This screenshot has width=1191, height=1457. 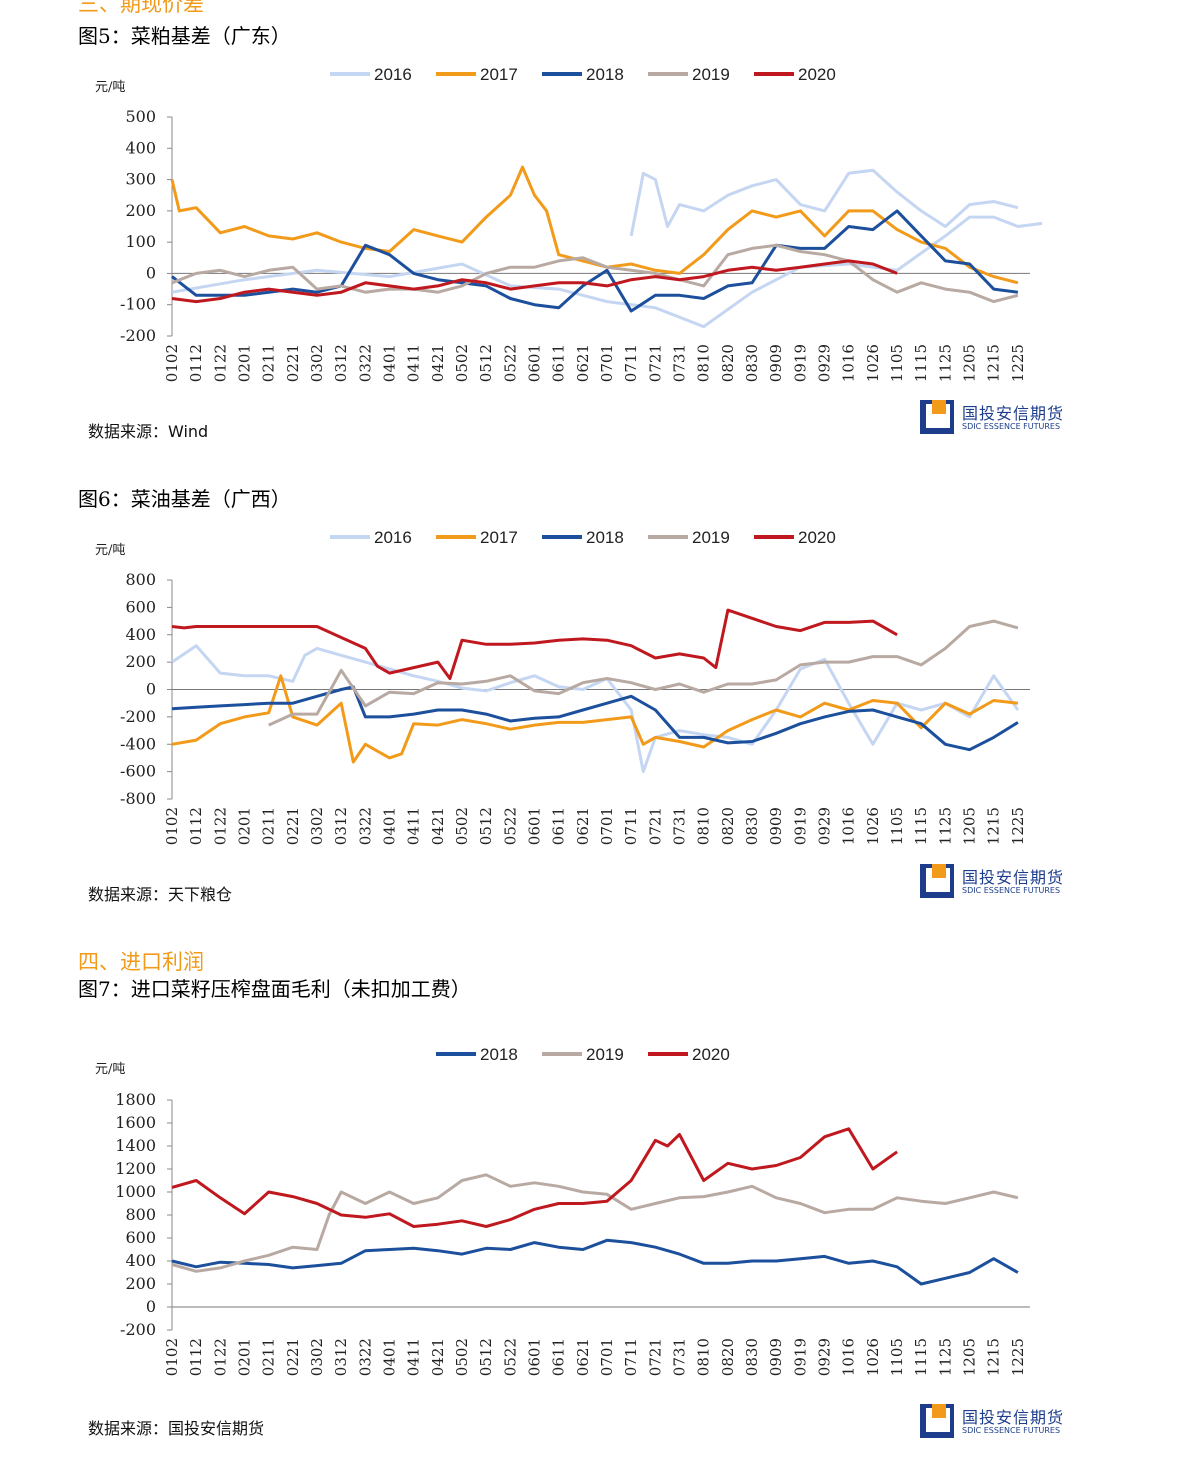 What do you see at coordinates (172, 826) in the screenshot?
I see `x-tick-label: 0102` at bounding box center [172, 826].